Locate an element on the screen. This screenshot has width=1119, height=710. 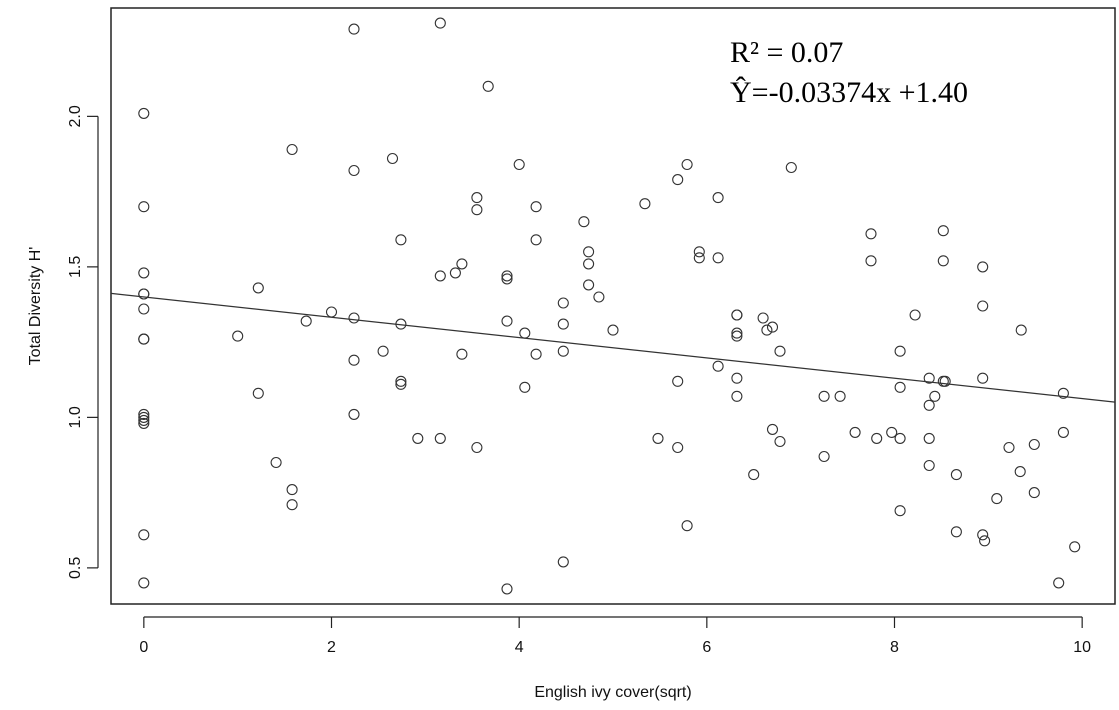
y-tick-label: 2.0 is located at coordinates (75, 116).